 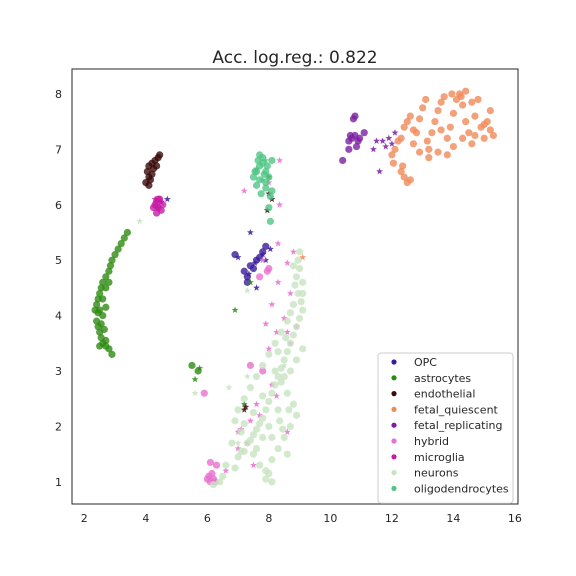 I want to click on oligodendrocytes-star-point, so click(x=263, y=179).